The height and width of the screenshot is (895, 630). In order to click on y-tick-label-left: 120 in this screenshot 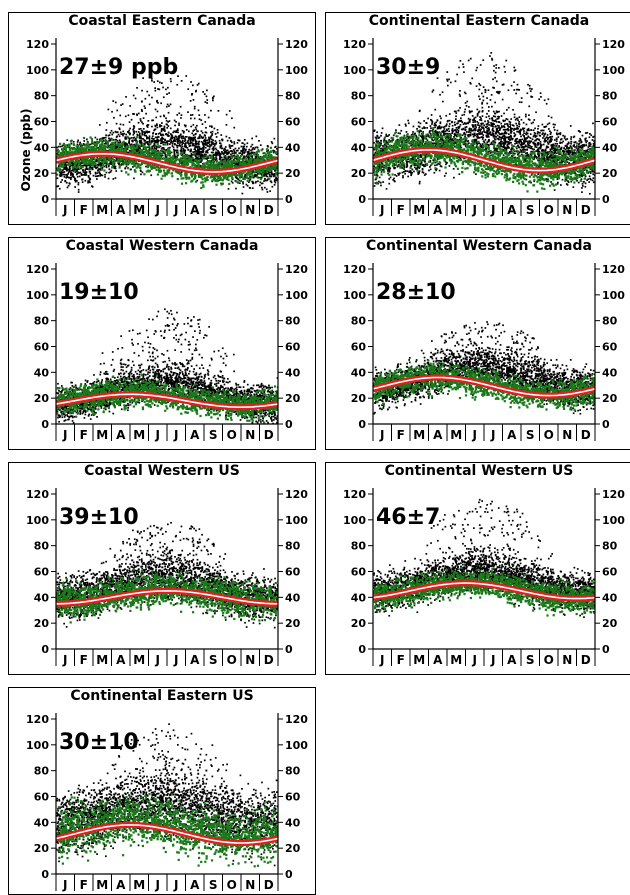, I will do `click(37, 44)`.